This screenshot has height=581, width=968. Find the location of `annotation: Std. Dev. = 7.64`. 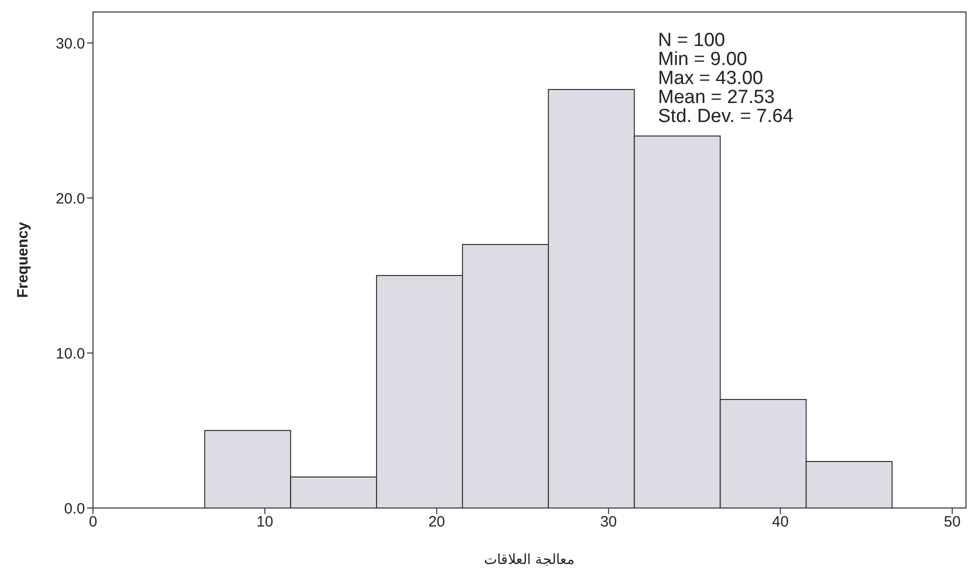

annotation: Std. Dev. = 7.64 is located at coordinates (726, 116).